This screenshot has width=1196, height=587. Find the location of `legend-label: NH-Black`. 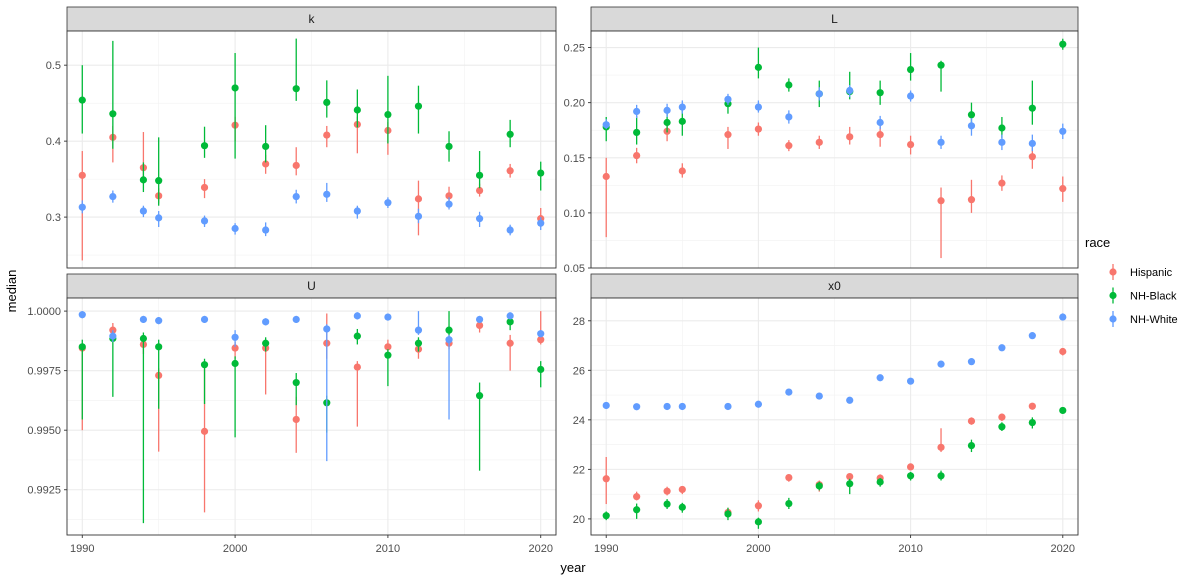

legend-label: NH-Black is located at coordinates (1153, 297).